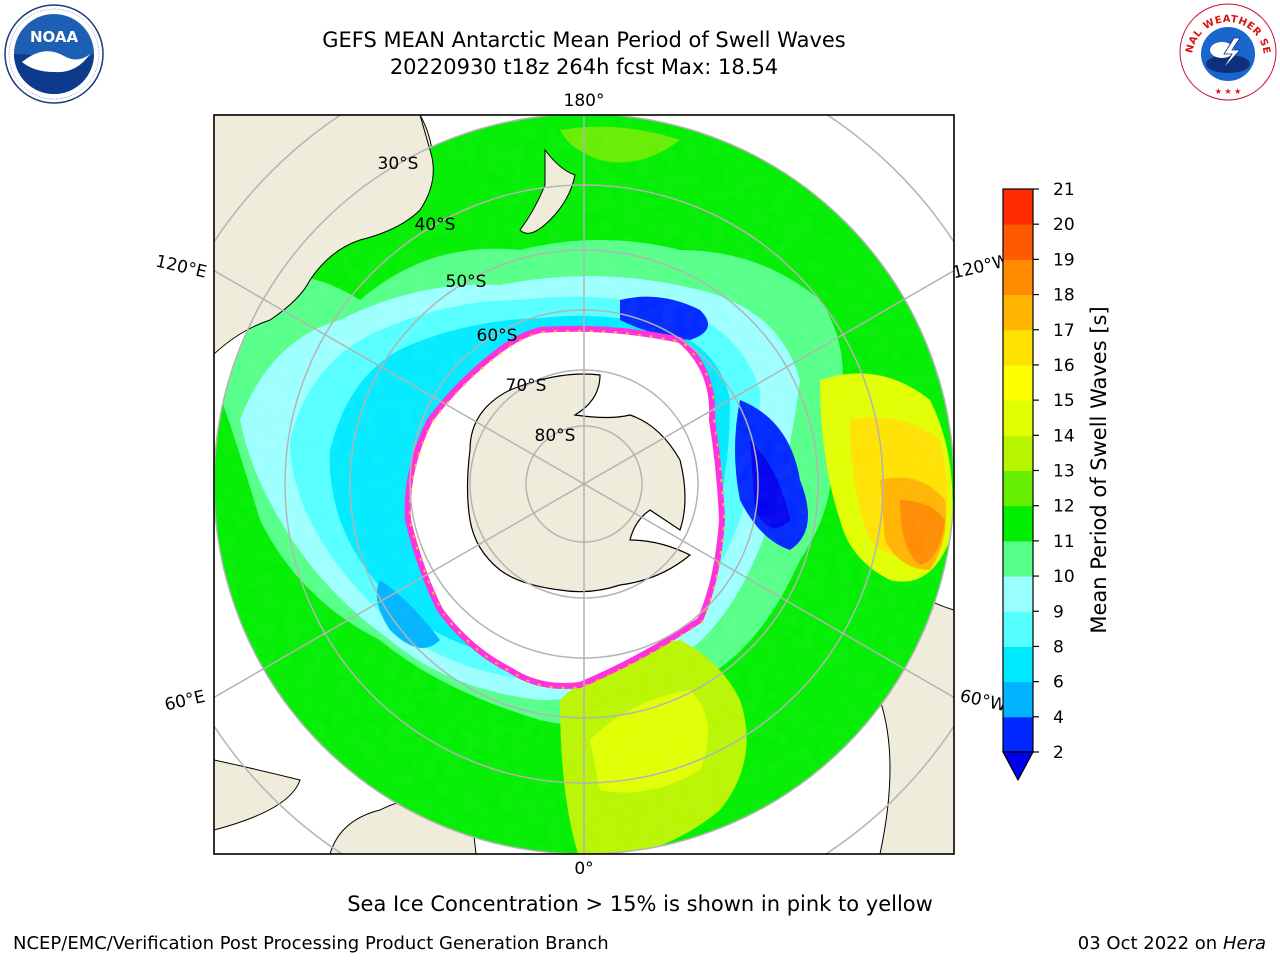  Describe the element at coordinates (1064, 366) in the screenshot. I see `colorbar-tick-label: 16` at that location.